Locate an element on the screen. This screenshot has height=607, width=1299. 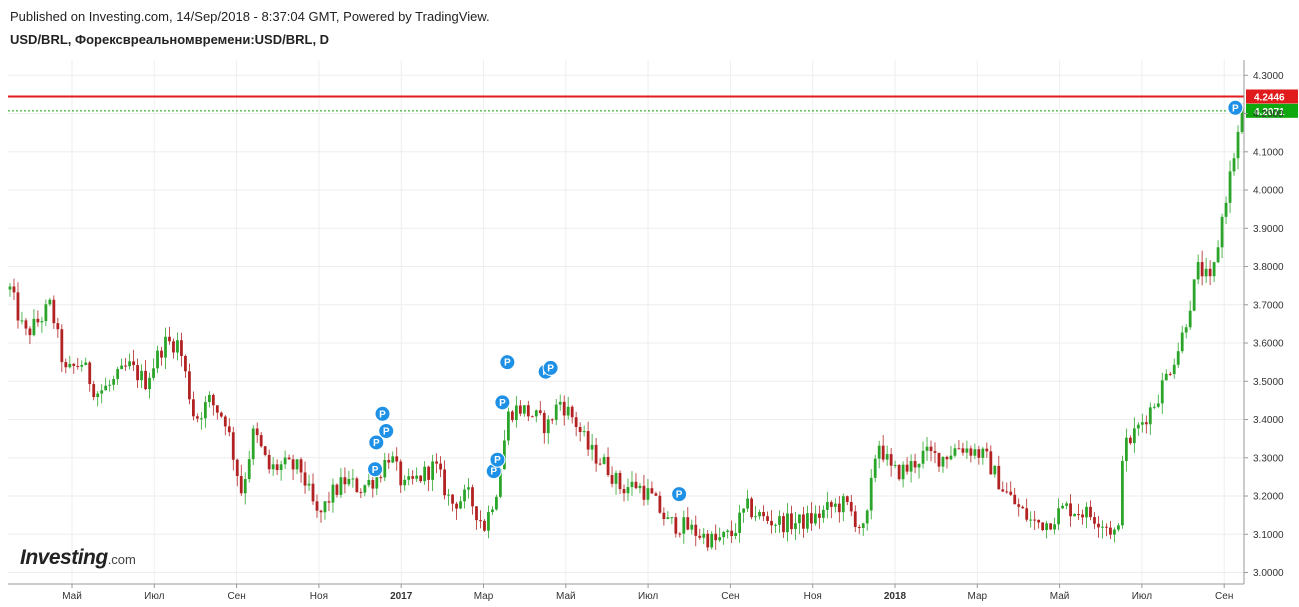
y-tick-label: 3.2000 is located at coordinates (1268, 497).